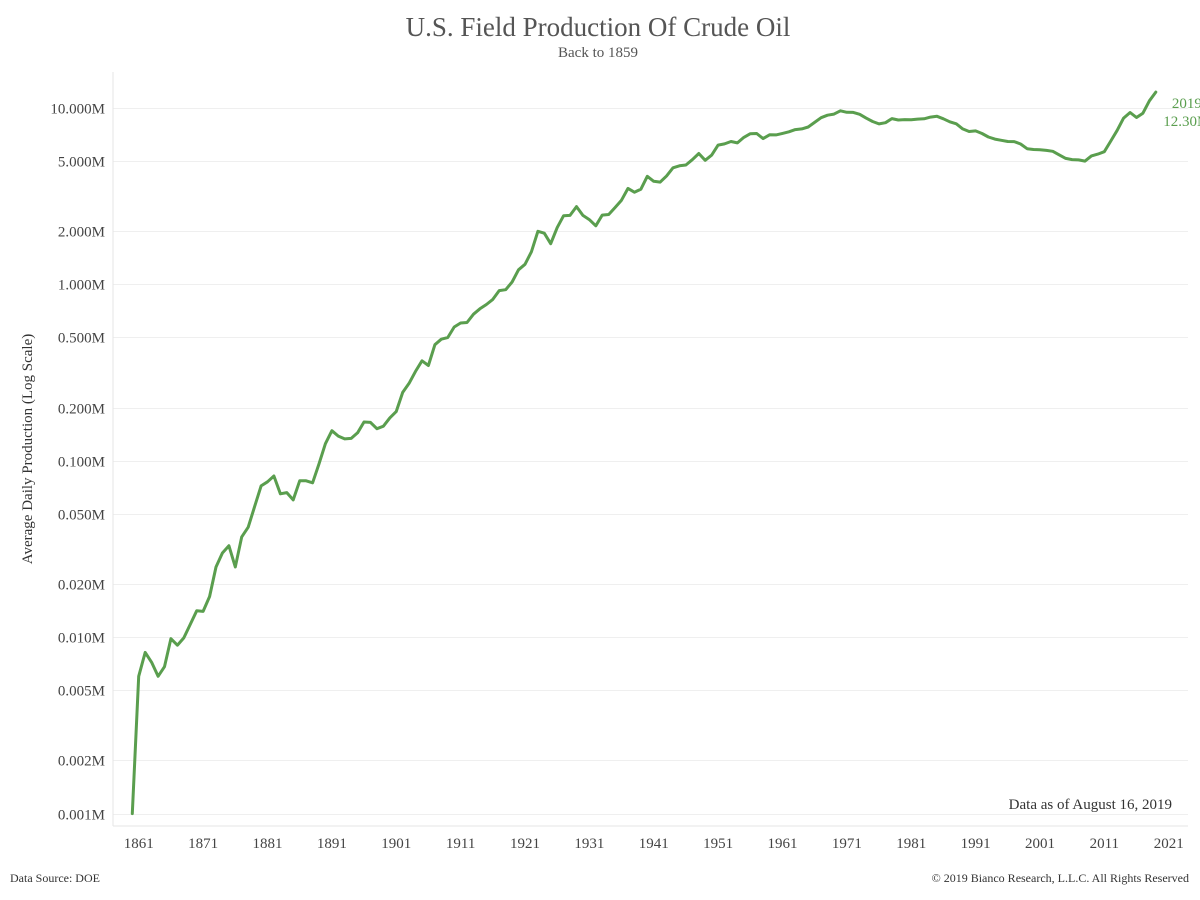 Image resolution: width=1200 pixels, height=900 pixels. Describe the element at coordinates (976, 844) in the screenshot. I see `x-tick-label: 1991` at that location.